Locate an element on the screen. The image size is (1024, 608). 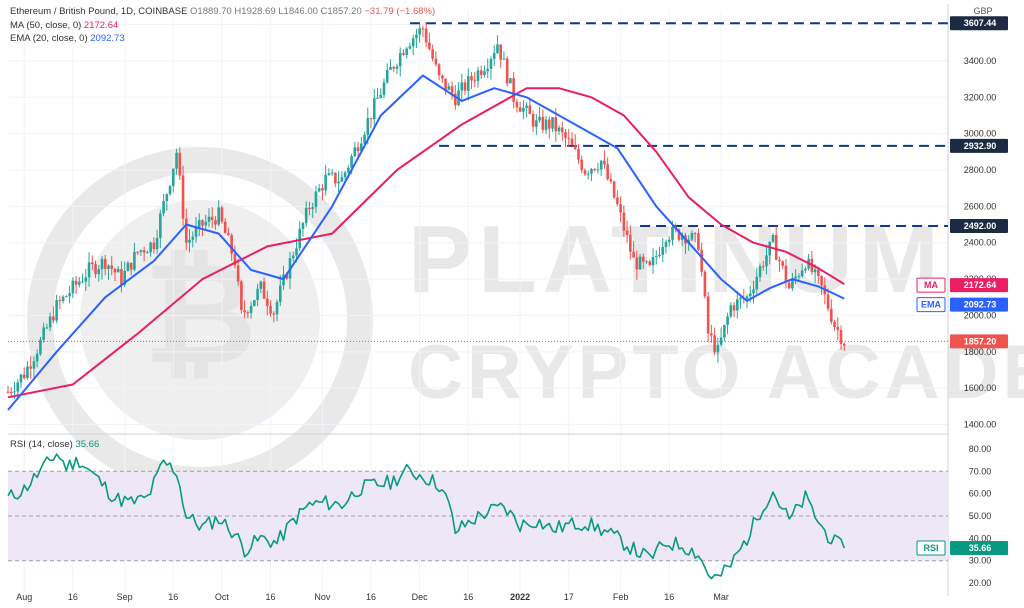
rsi-tag-prefix: RSI is located at coordinates (930, 548).